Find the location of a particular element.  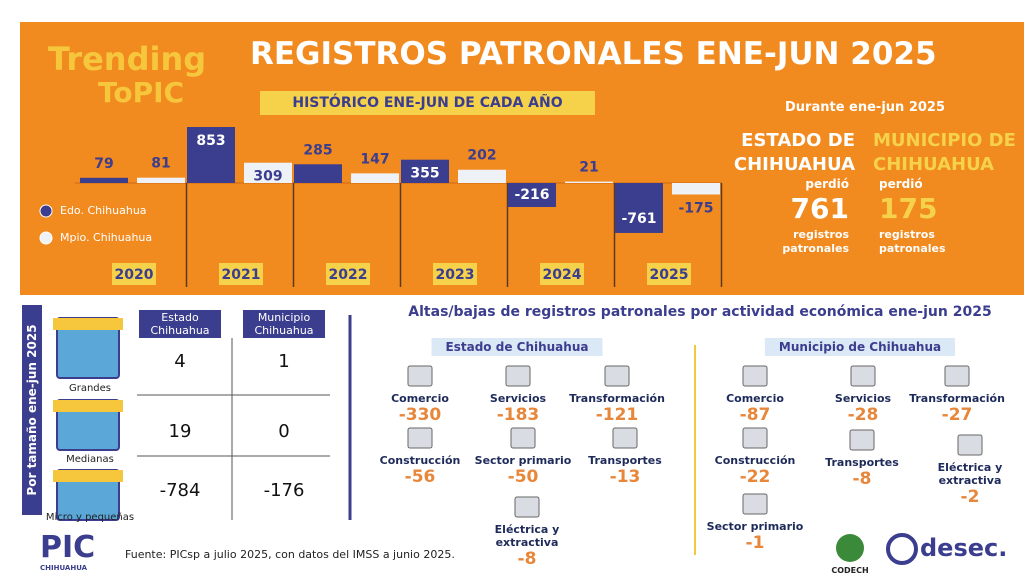

summary-value: 175 is located at coordinates (908, 208).